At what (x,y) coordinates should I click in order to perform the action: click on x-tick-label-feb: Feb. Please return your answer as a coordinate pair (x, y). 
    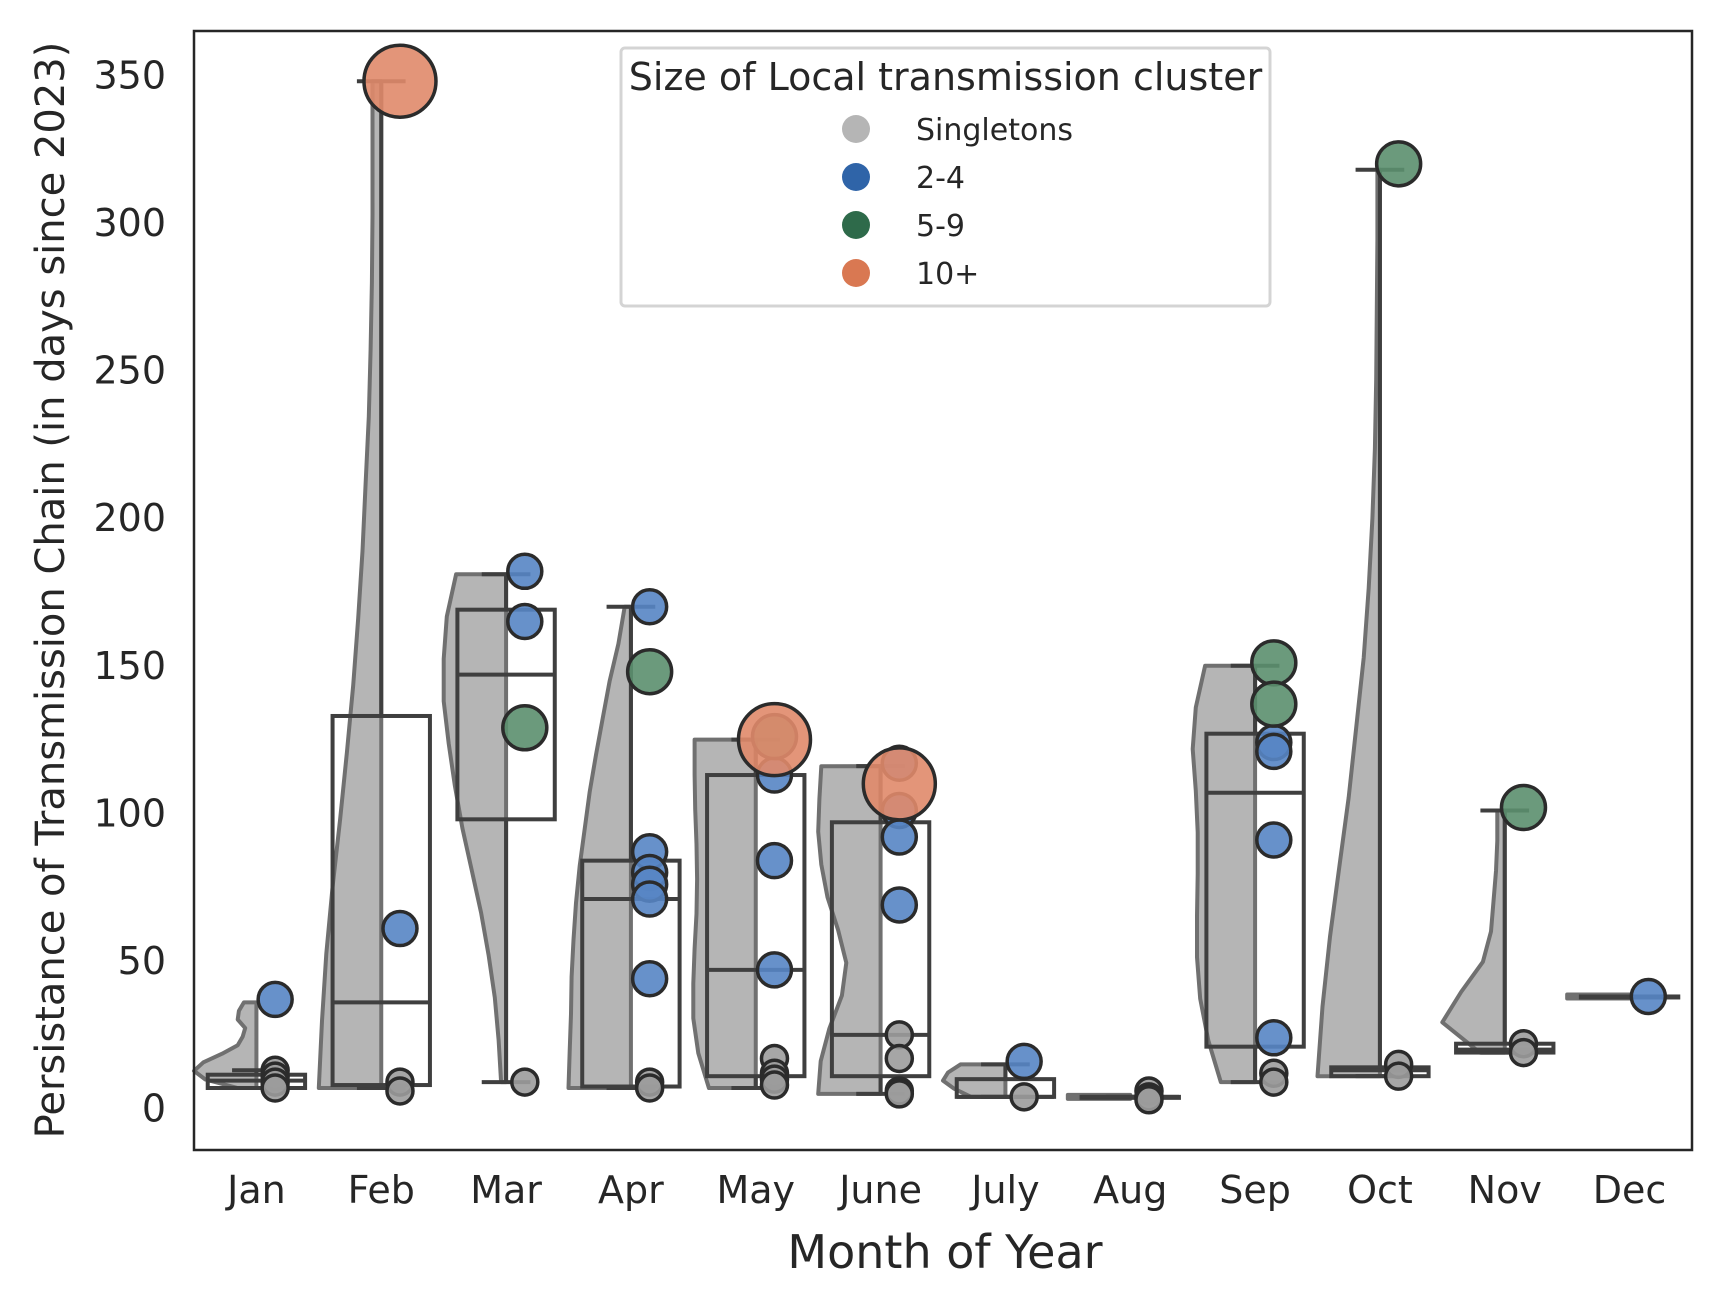
    Looking at the image, I should click on (381, 1190).